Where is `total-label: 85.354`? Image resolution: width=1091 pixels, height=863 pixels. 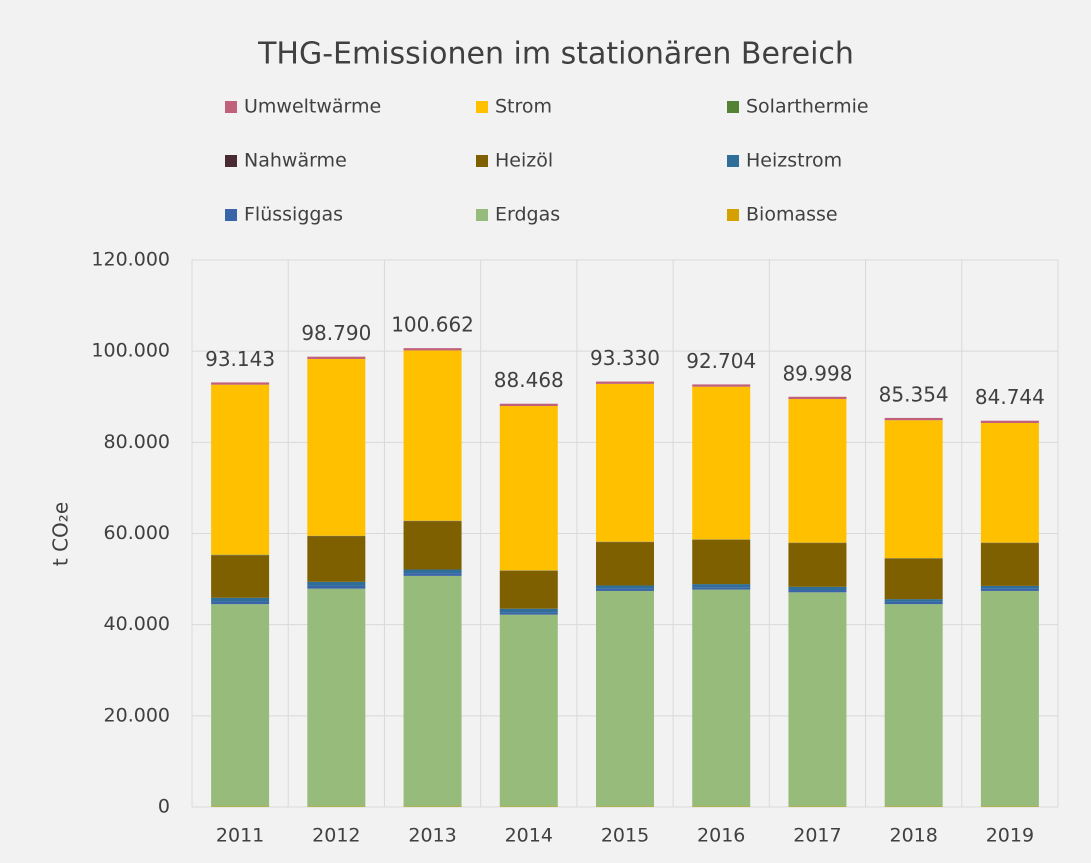 total-label: 85.354 is located at coordinates (914, 394).